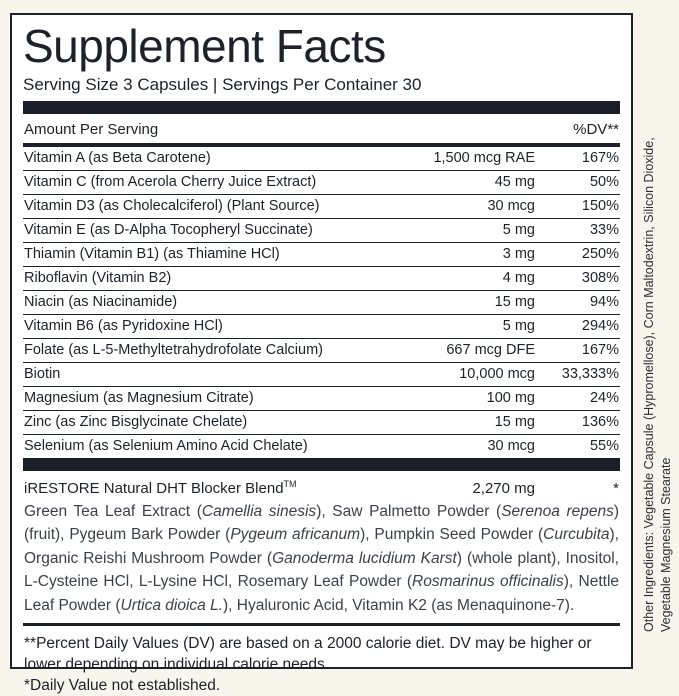  What do you see at coordinates (152, 254) in the screenshot?
I see `nutrient-name: Thiamin (Vitamin B1) (as Thiamine HCl)` at bounding box center [152, 254].